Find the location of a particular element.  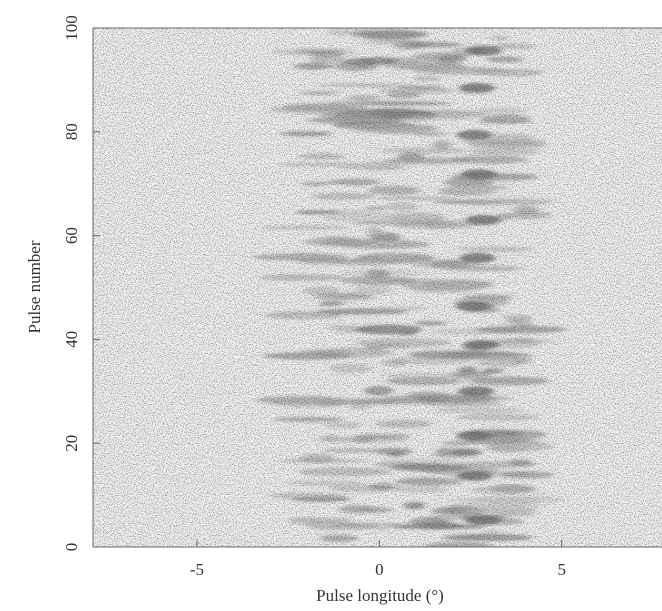

y-tick-label: 20 is located at coordinates (71, 443).